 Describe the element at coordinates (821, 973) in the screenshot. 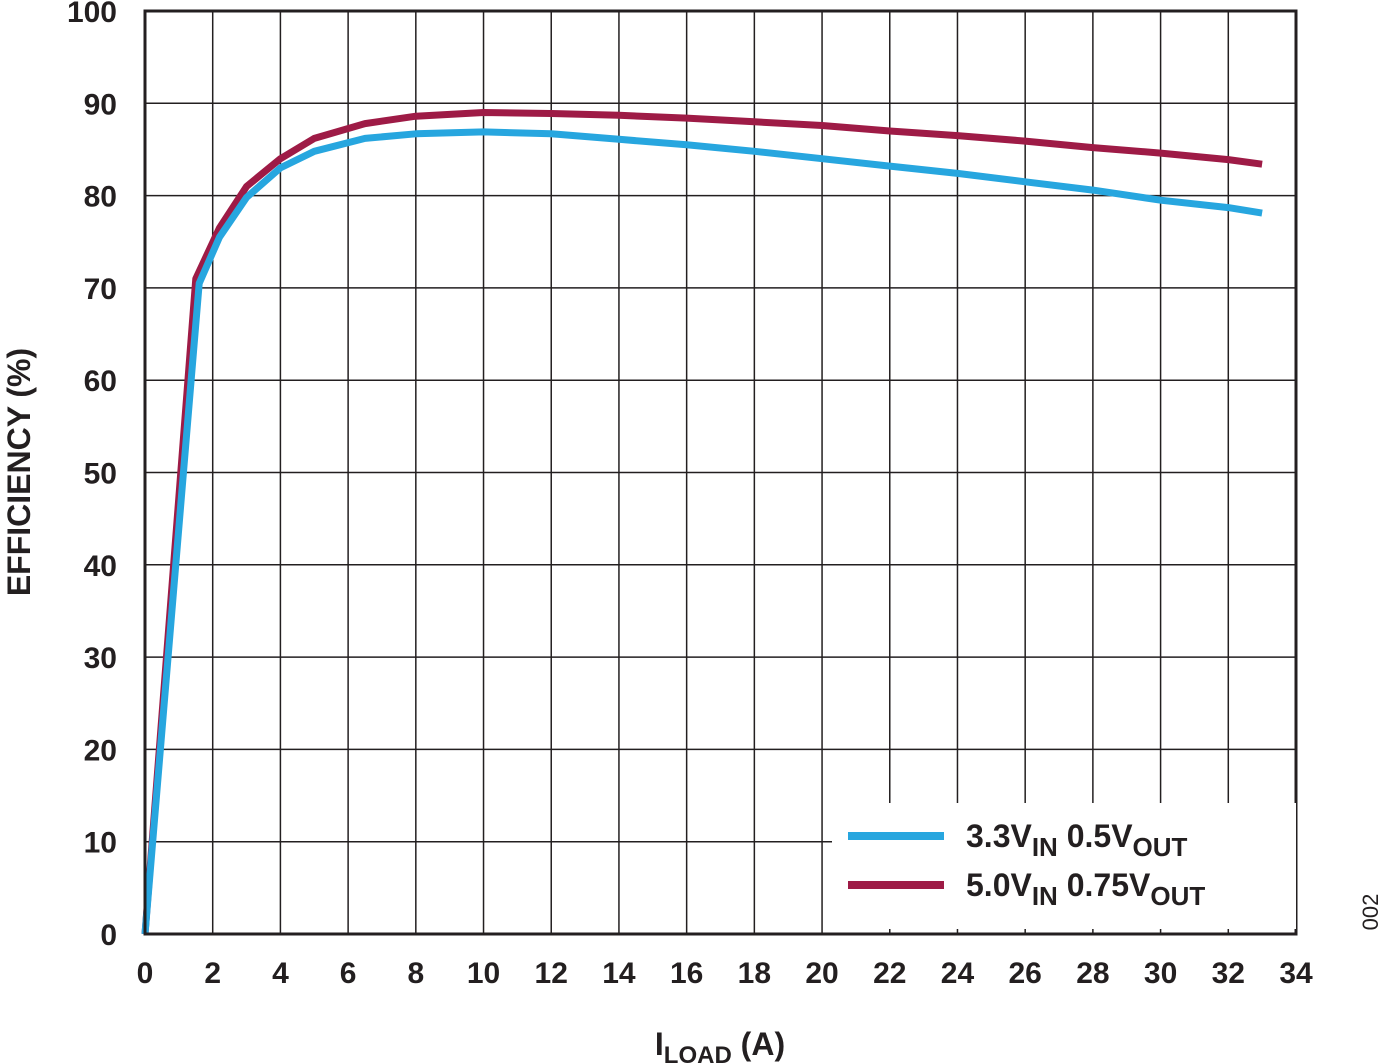

I see `x-tick-label: 20` at that location.